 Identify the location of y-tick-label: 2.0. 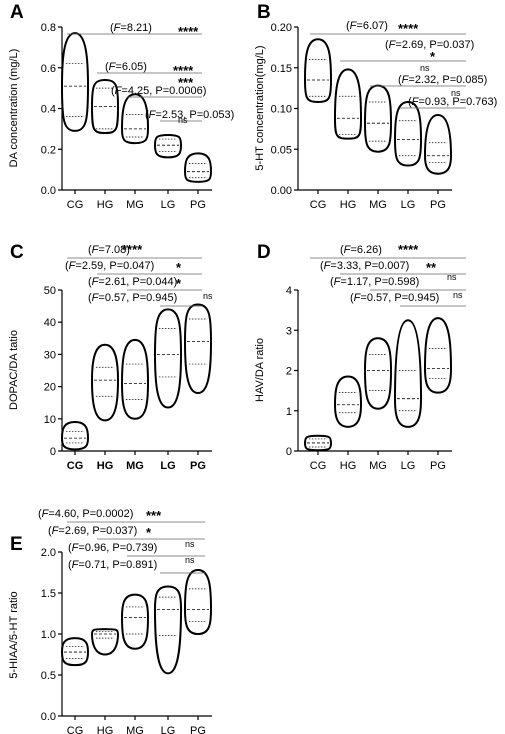
(48, 553).